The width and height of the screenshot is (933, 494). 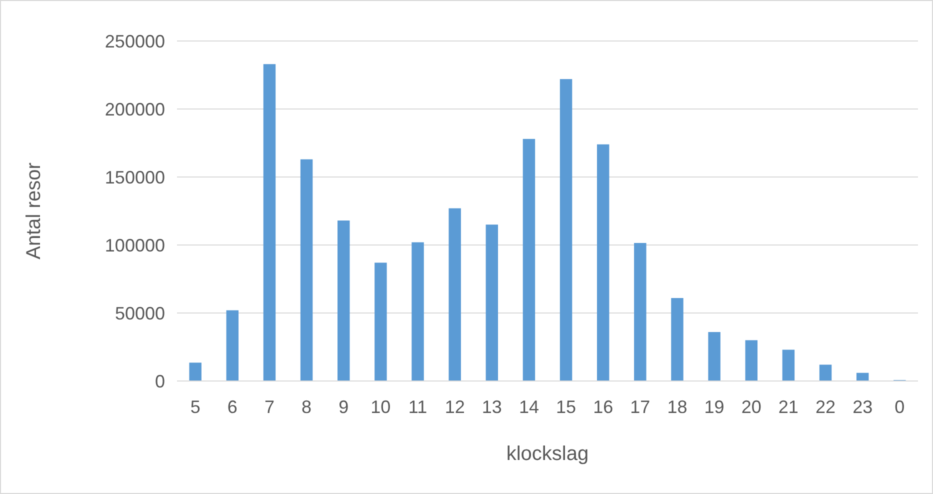 I want to click on x-tick-label: 12, so click(x=454, y=407).